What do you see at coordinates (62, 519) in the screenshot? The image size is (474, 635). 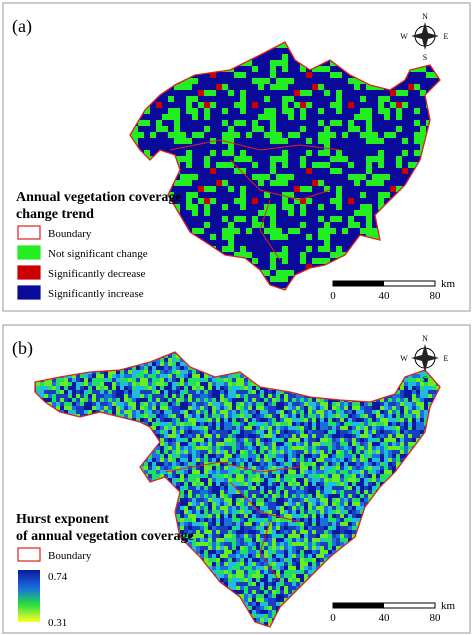 I see `legend-title: Hurst exponent` at bounding box center [62, 519].